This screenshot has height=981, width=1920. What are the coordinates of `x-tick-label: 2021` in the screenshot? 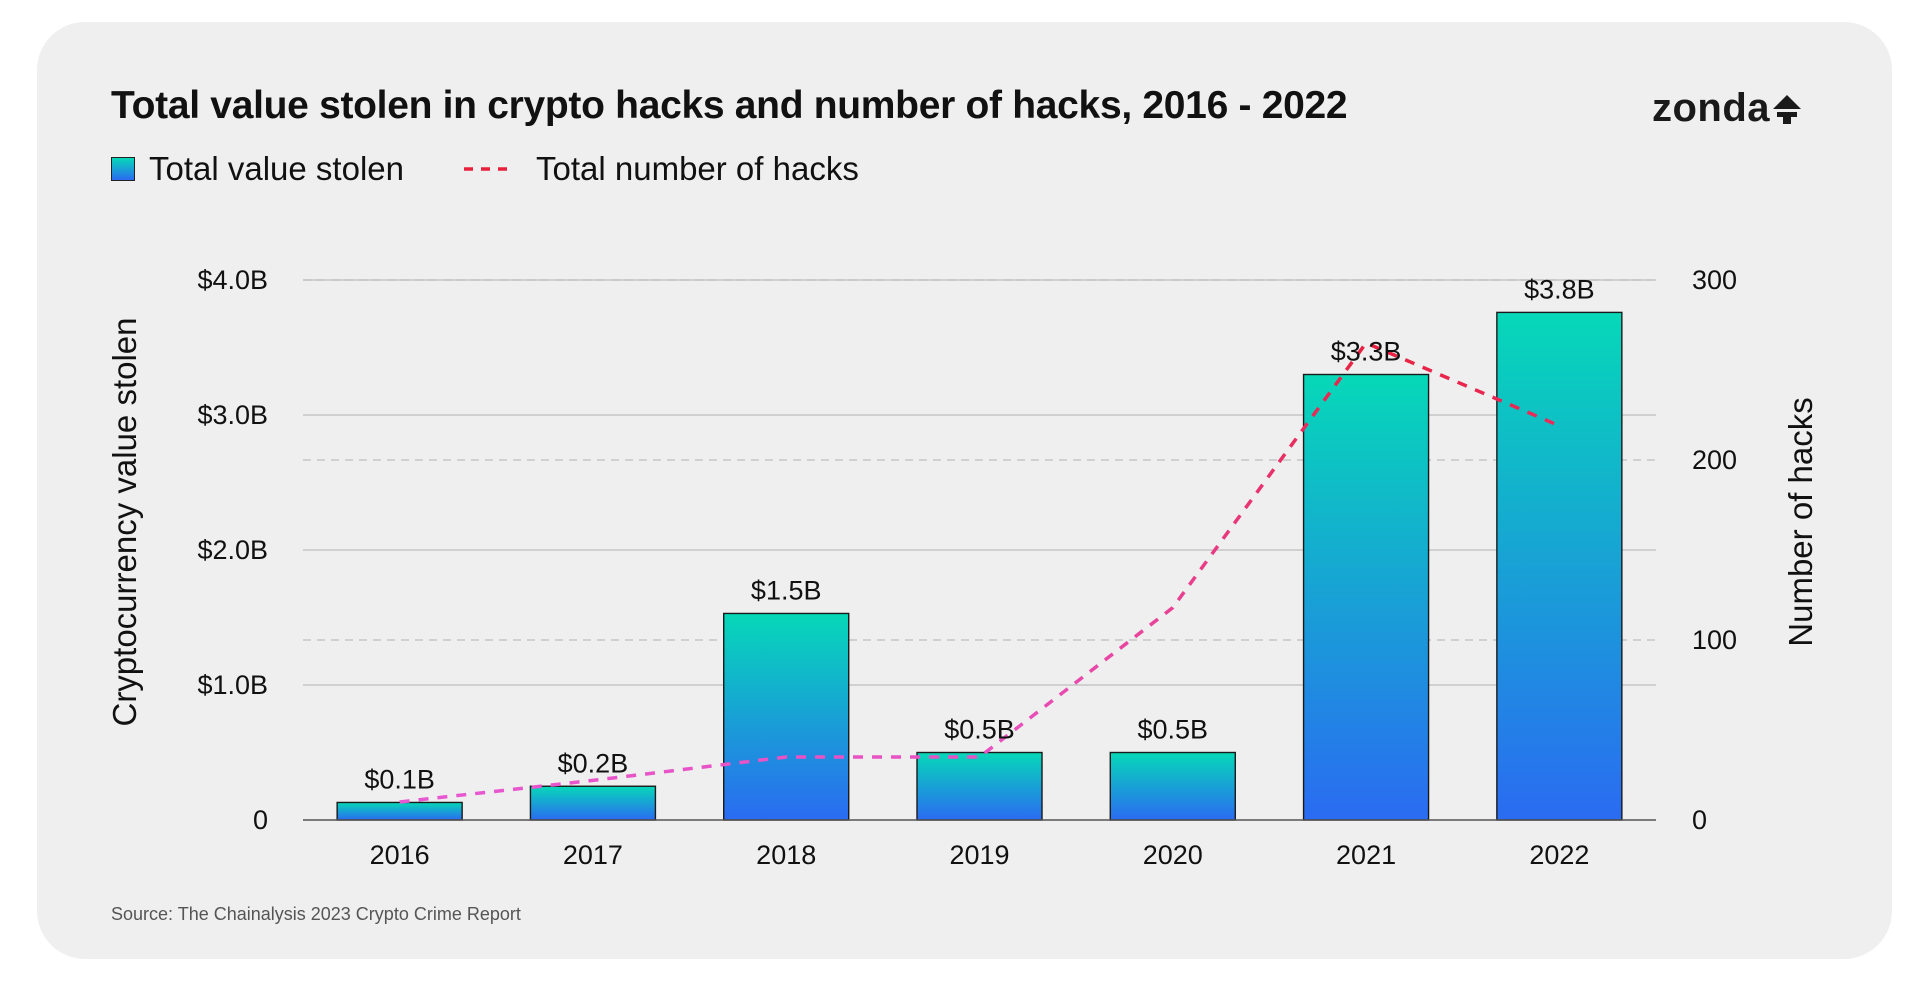 It's located at (1366, 855).